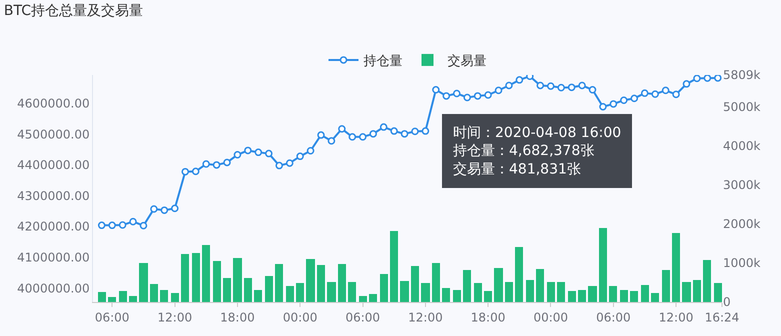 The image size is (781, 336). Describe the element at coordinates (467, 61) in the screenshot. I see `legend-label: 交易量` at that location.